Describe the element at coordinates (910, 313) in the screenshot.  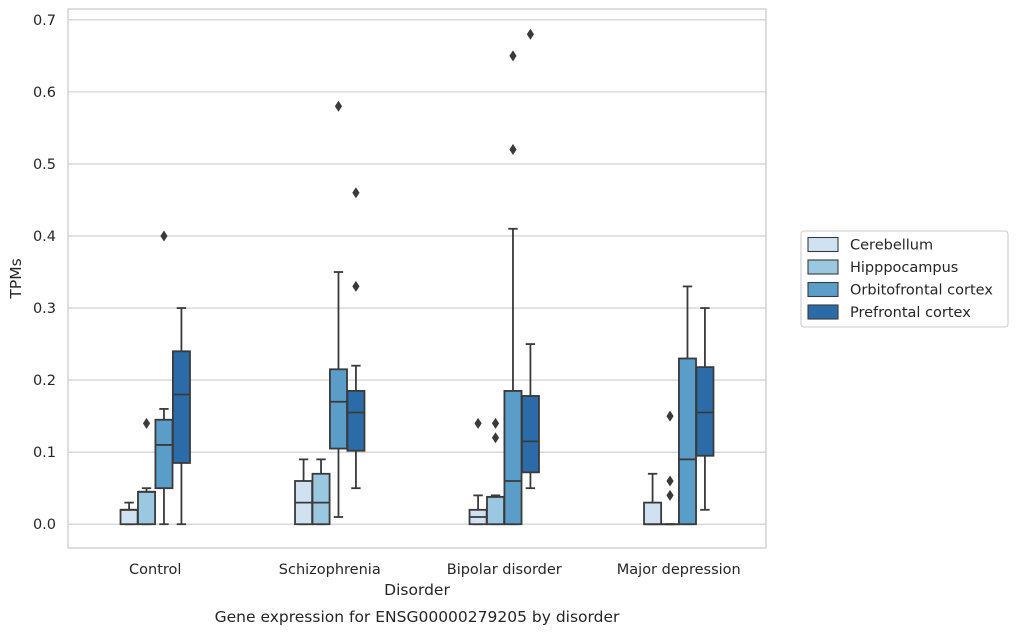
I see `legend-label: Prefrontal cortex` at that location.